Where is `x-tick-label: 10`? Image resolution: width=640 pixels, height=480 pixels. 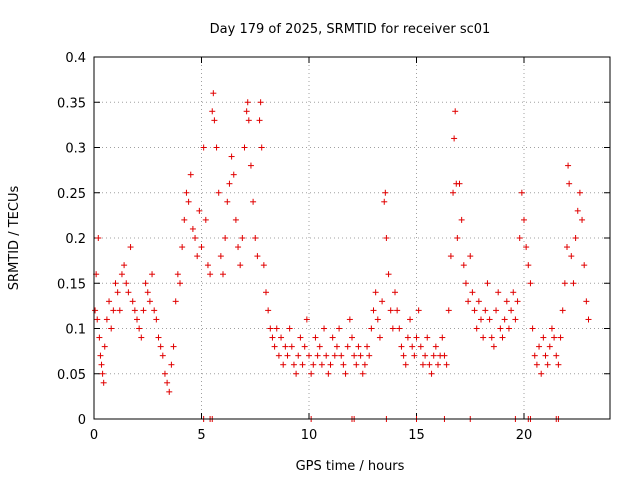
x-tick-label: 10 is located at coordinates (309, 435).